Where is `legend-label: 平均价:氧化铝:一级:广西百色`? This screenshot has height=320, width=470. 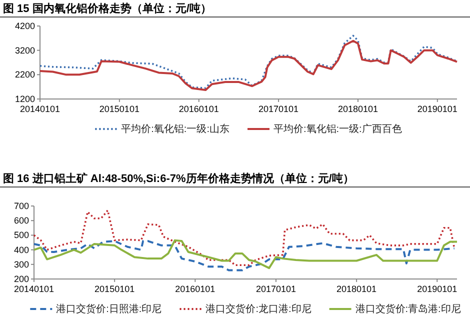
legend-label: 平均价:氧化铝:一级:广西百色 is located at coordinates (338, 129).